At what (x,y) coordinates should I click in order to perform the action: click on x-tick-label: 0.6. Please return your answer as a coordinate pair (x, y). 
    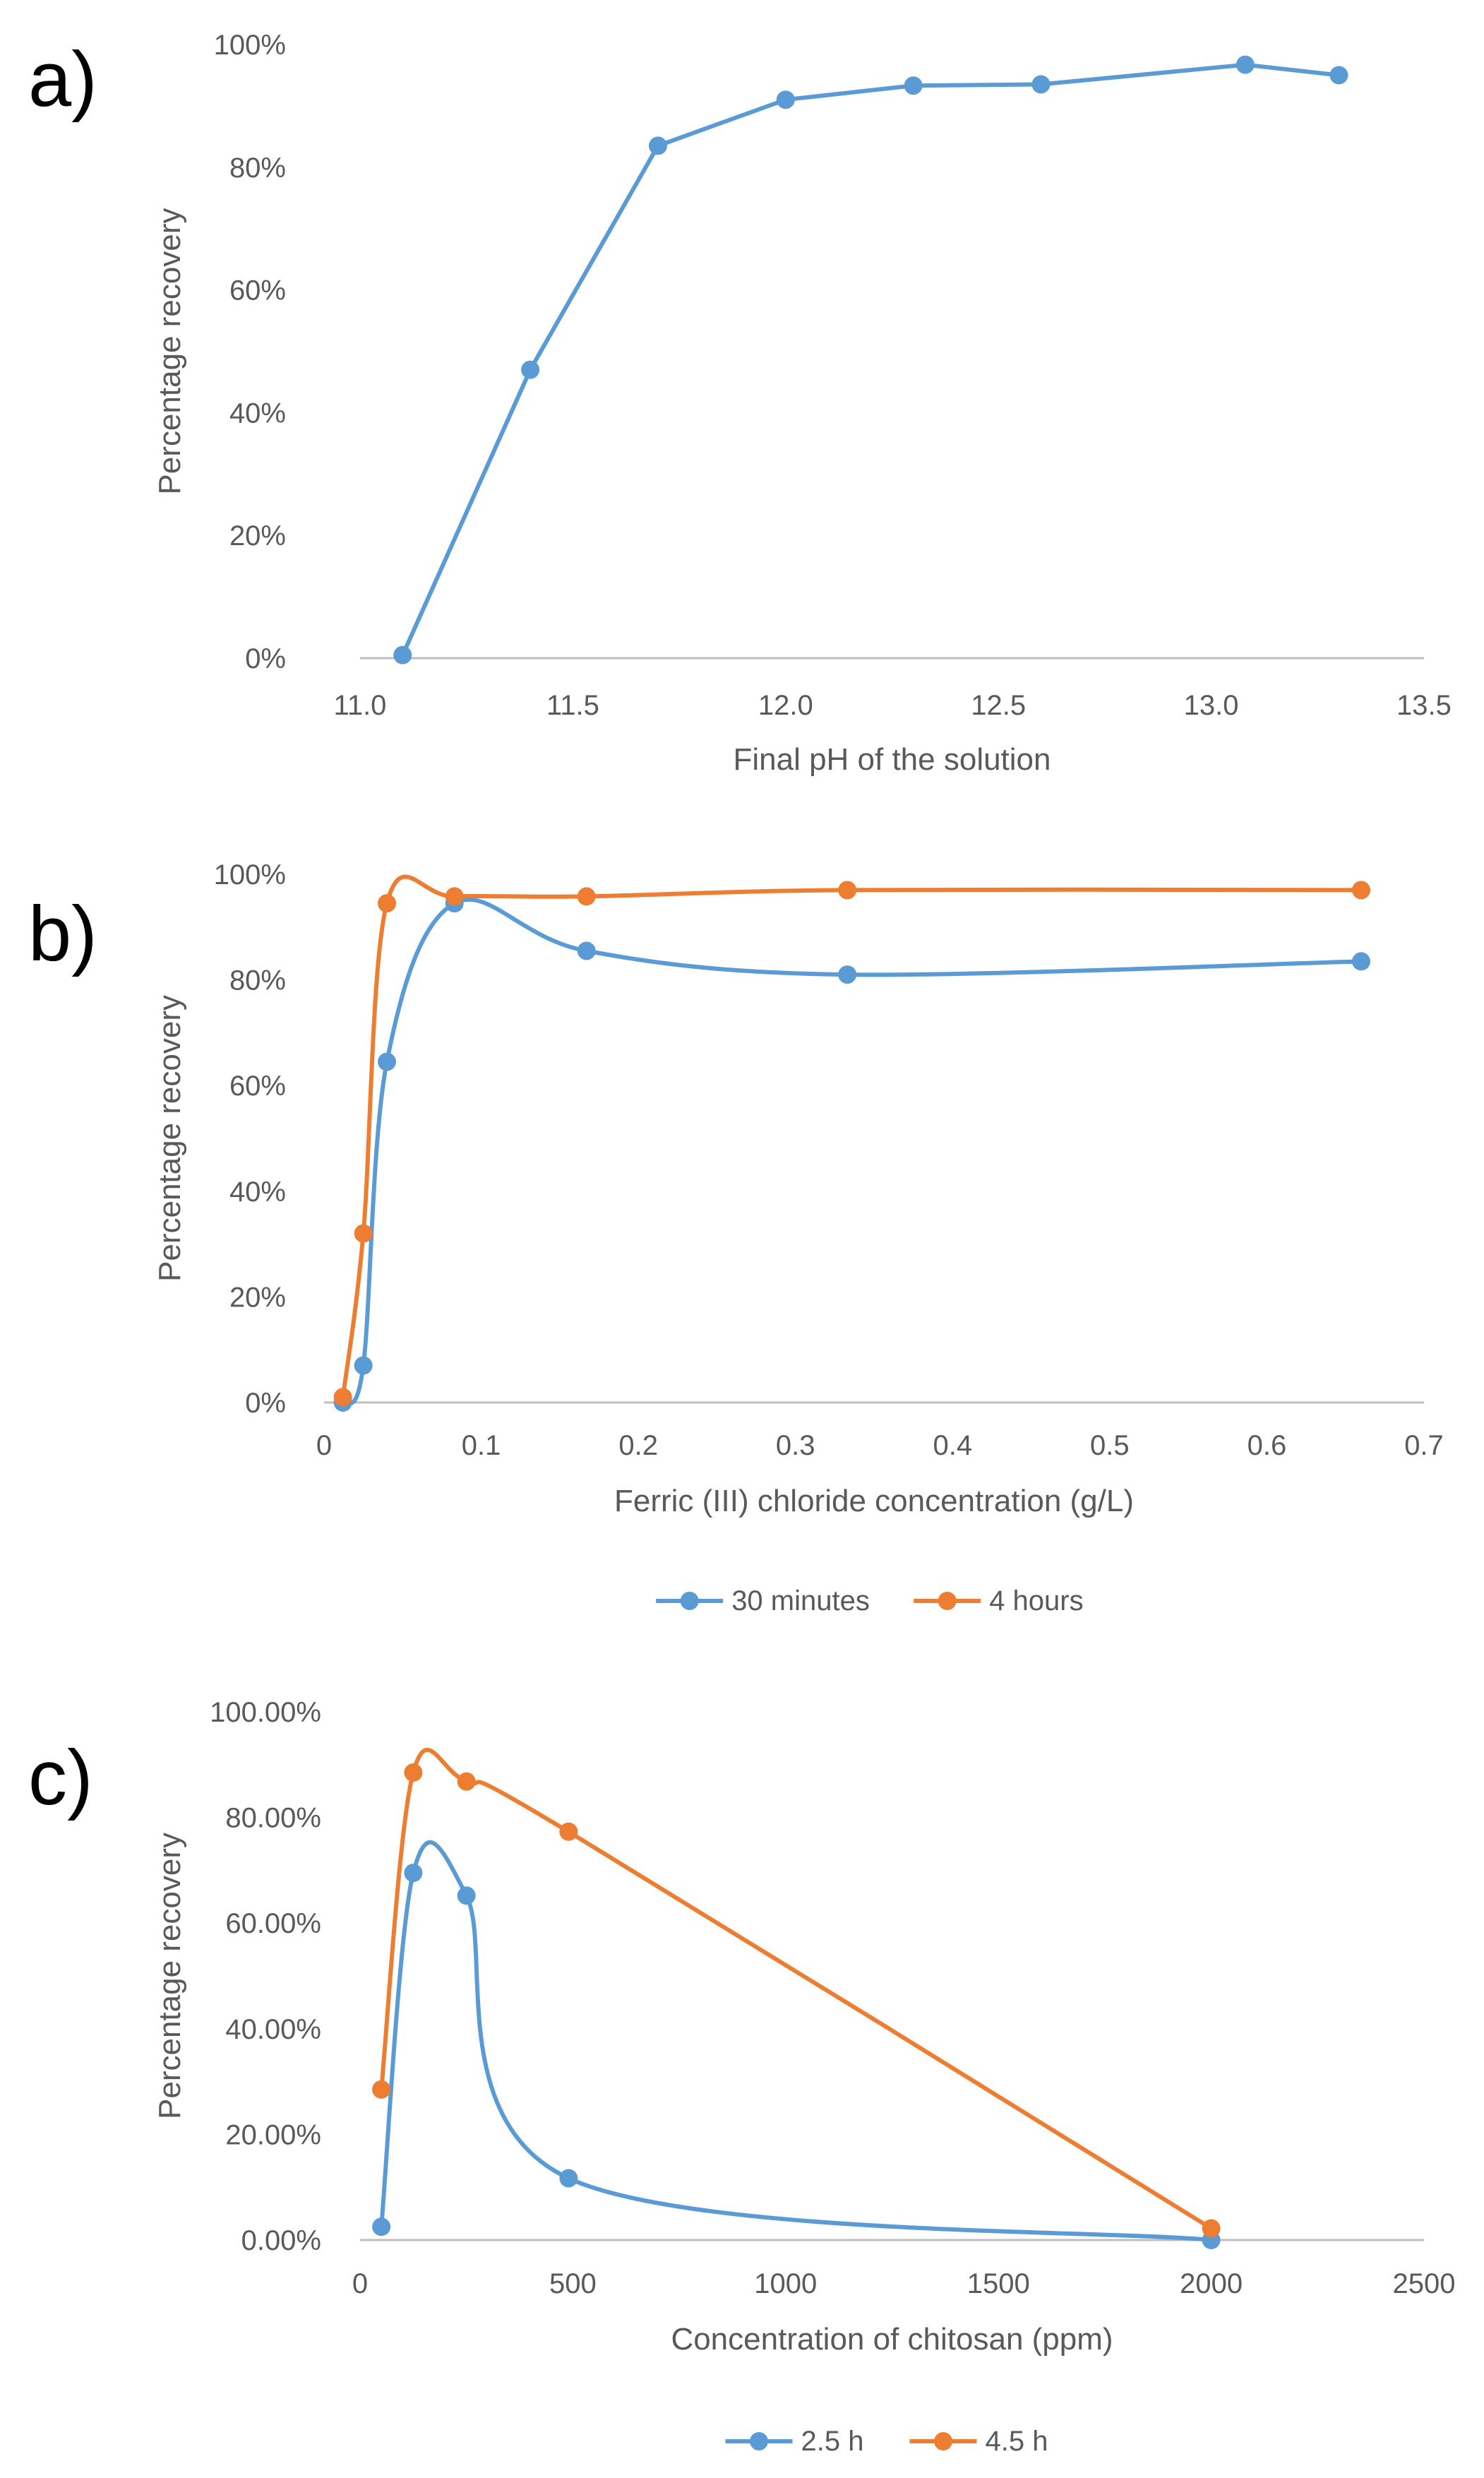
    Looking at the image, I should click on (1267, 1445).